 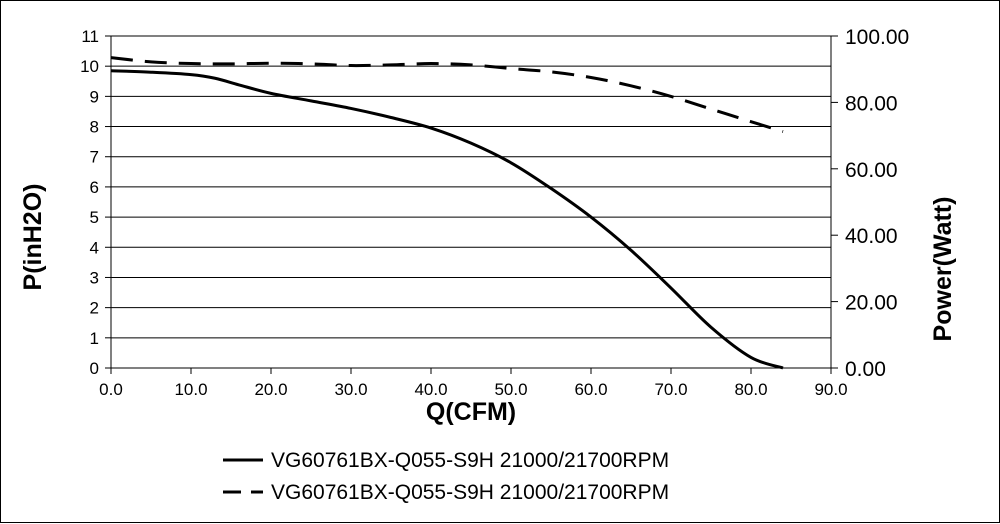 What do you see at coordinates (94, 368) in the screenshot?
I see `y-tick-label: 0` at bounding box center [94, 368].